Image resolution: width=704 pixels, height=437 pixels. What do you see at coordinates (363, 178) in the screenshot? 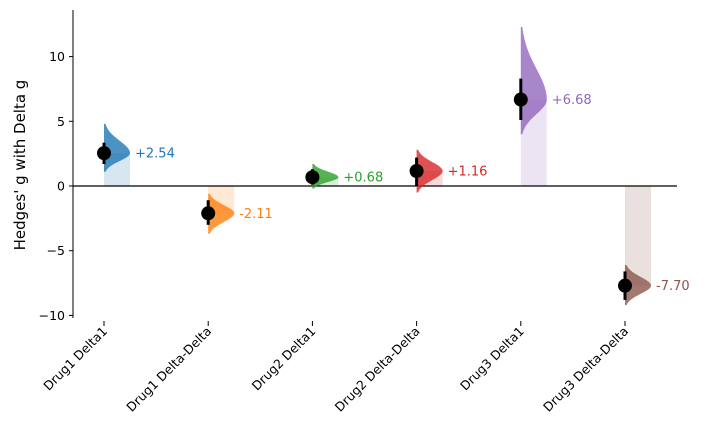
I see `effect-size-label: +0.68` at bounding box center [363, 178].